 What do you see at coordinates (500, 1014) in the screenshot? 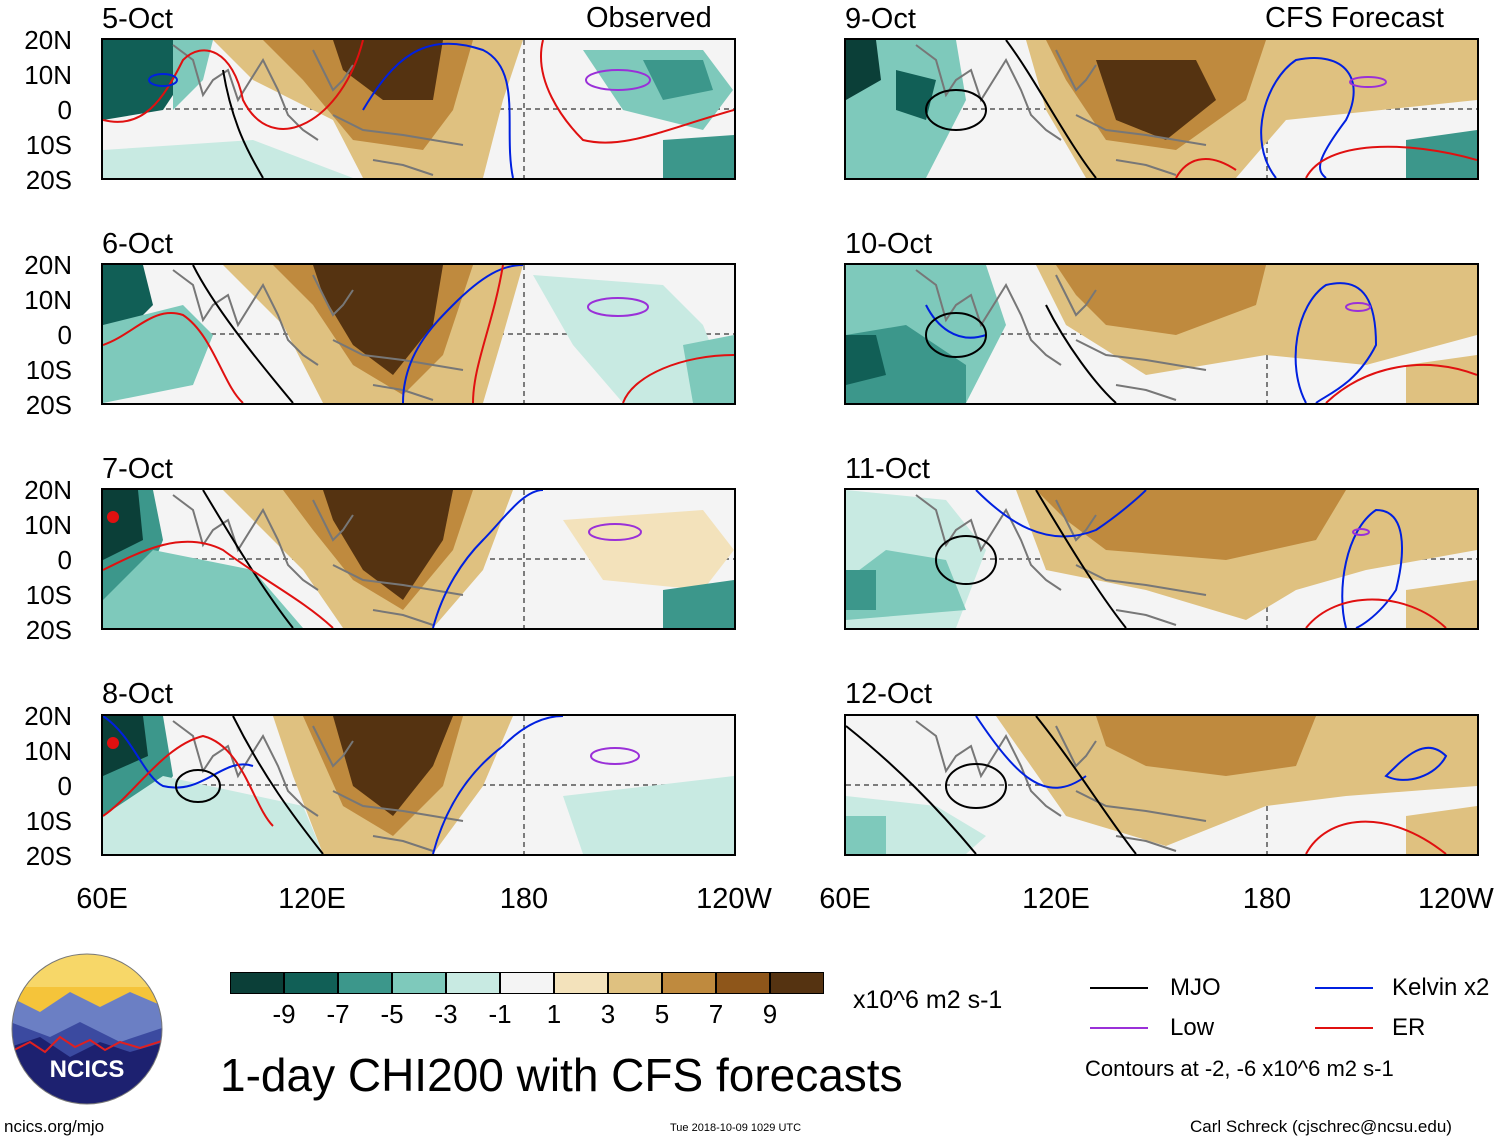
I see `colorbar-label: -1` at bounding box center [500, 1014].